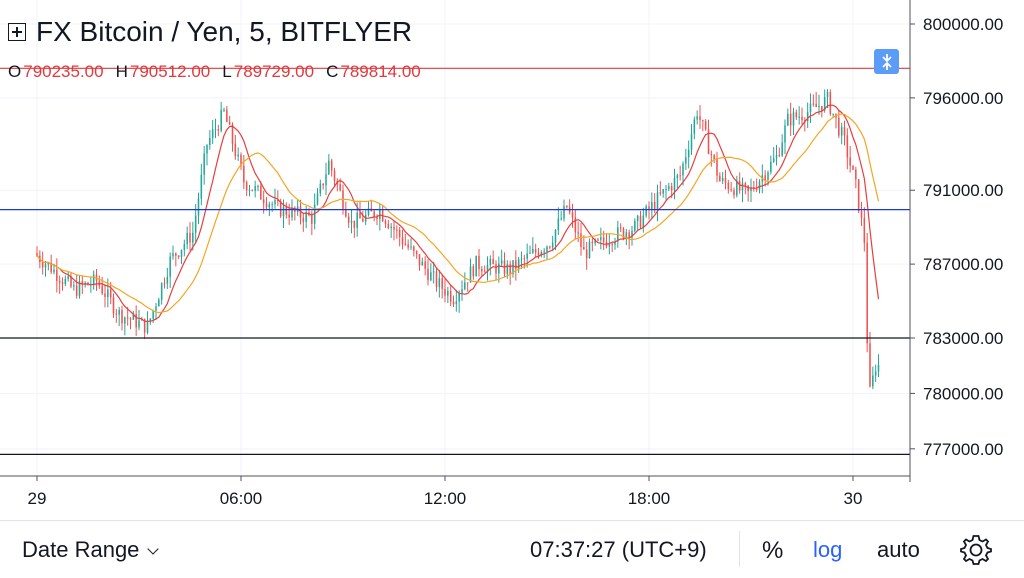  What do you see at coordinates (963, 190) in the screenshot?
I see `price-tick-label: 791000.00` at bounding box center [963, 190].